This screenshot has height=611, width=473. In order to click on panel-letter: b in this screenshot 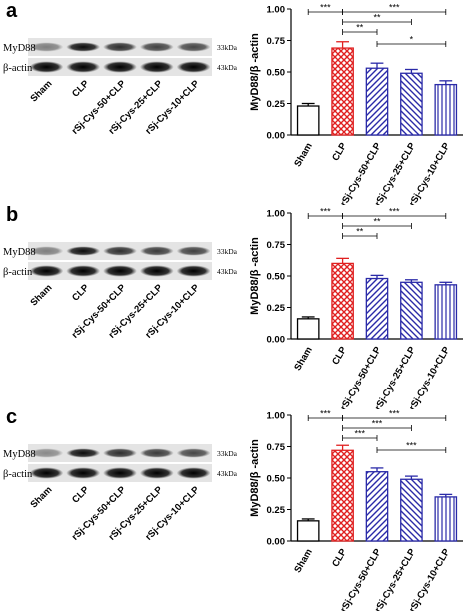, I will do `click(12, 215)`.